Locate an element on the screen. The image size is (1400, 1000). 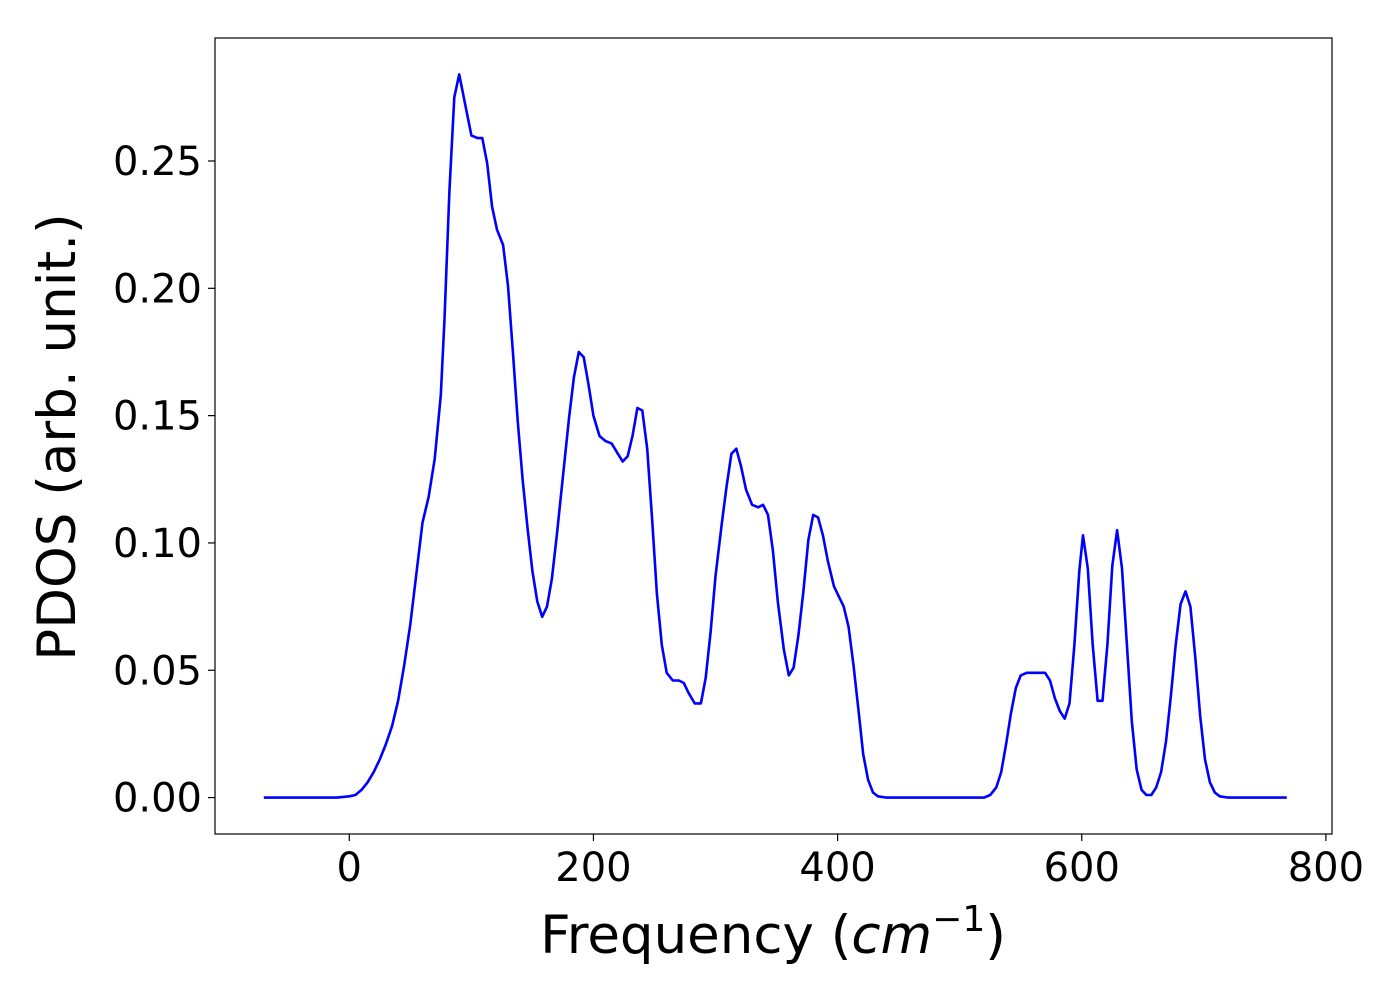
x-tick-label: 600 is located at coordinates (1082, 868).